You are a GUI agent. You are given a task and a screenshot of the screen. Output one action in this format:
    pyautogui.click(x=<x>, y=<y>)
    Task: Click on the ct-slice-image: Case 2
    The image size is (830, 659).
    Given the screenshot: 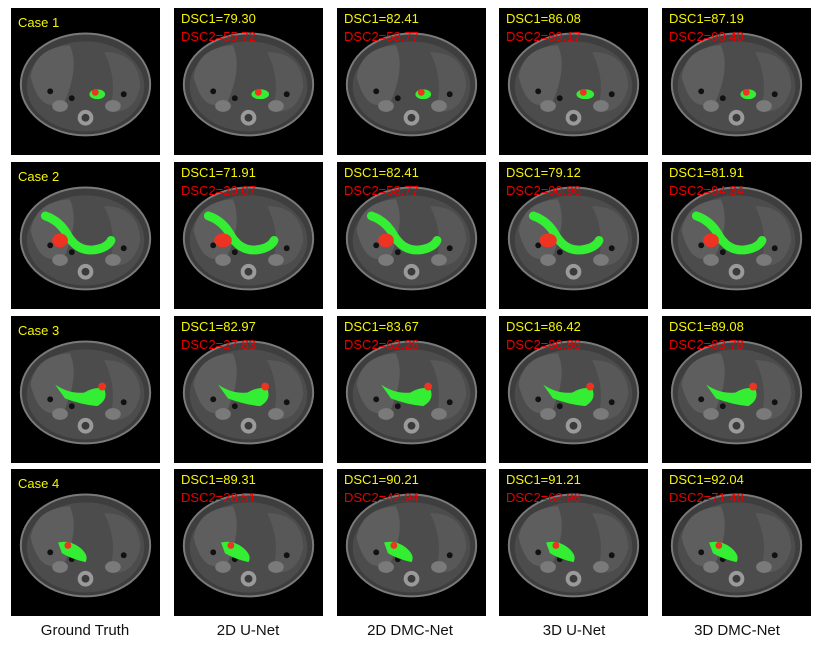 What is the action you would take?
    pyautogui.click(x=85, y=235)
    